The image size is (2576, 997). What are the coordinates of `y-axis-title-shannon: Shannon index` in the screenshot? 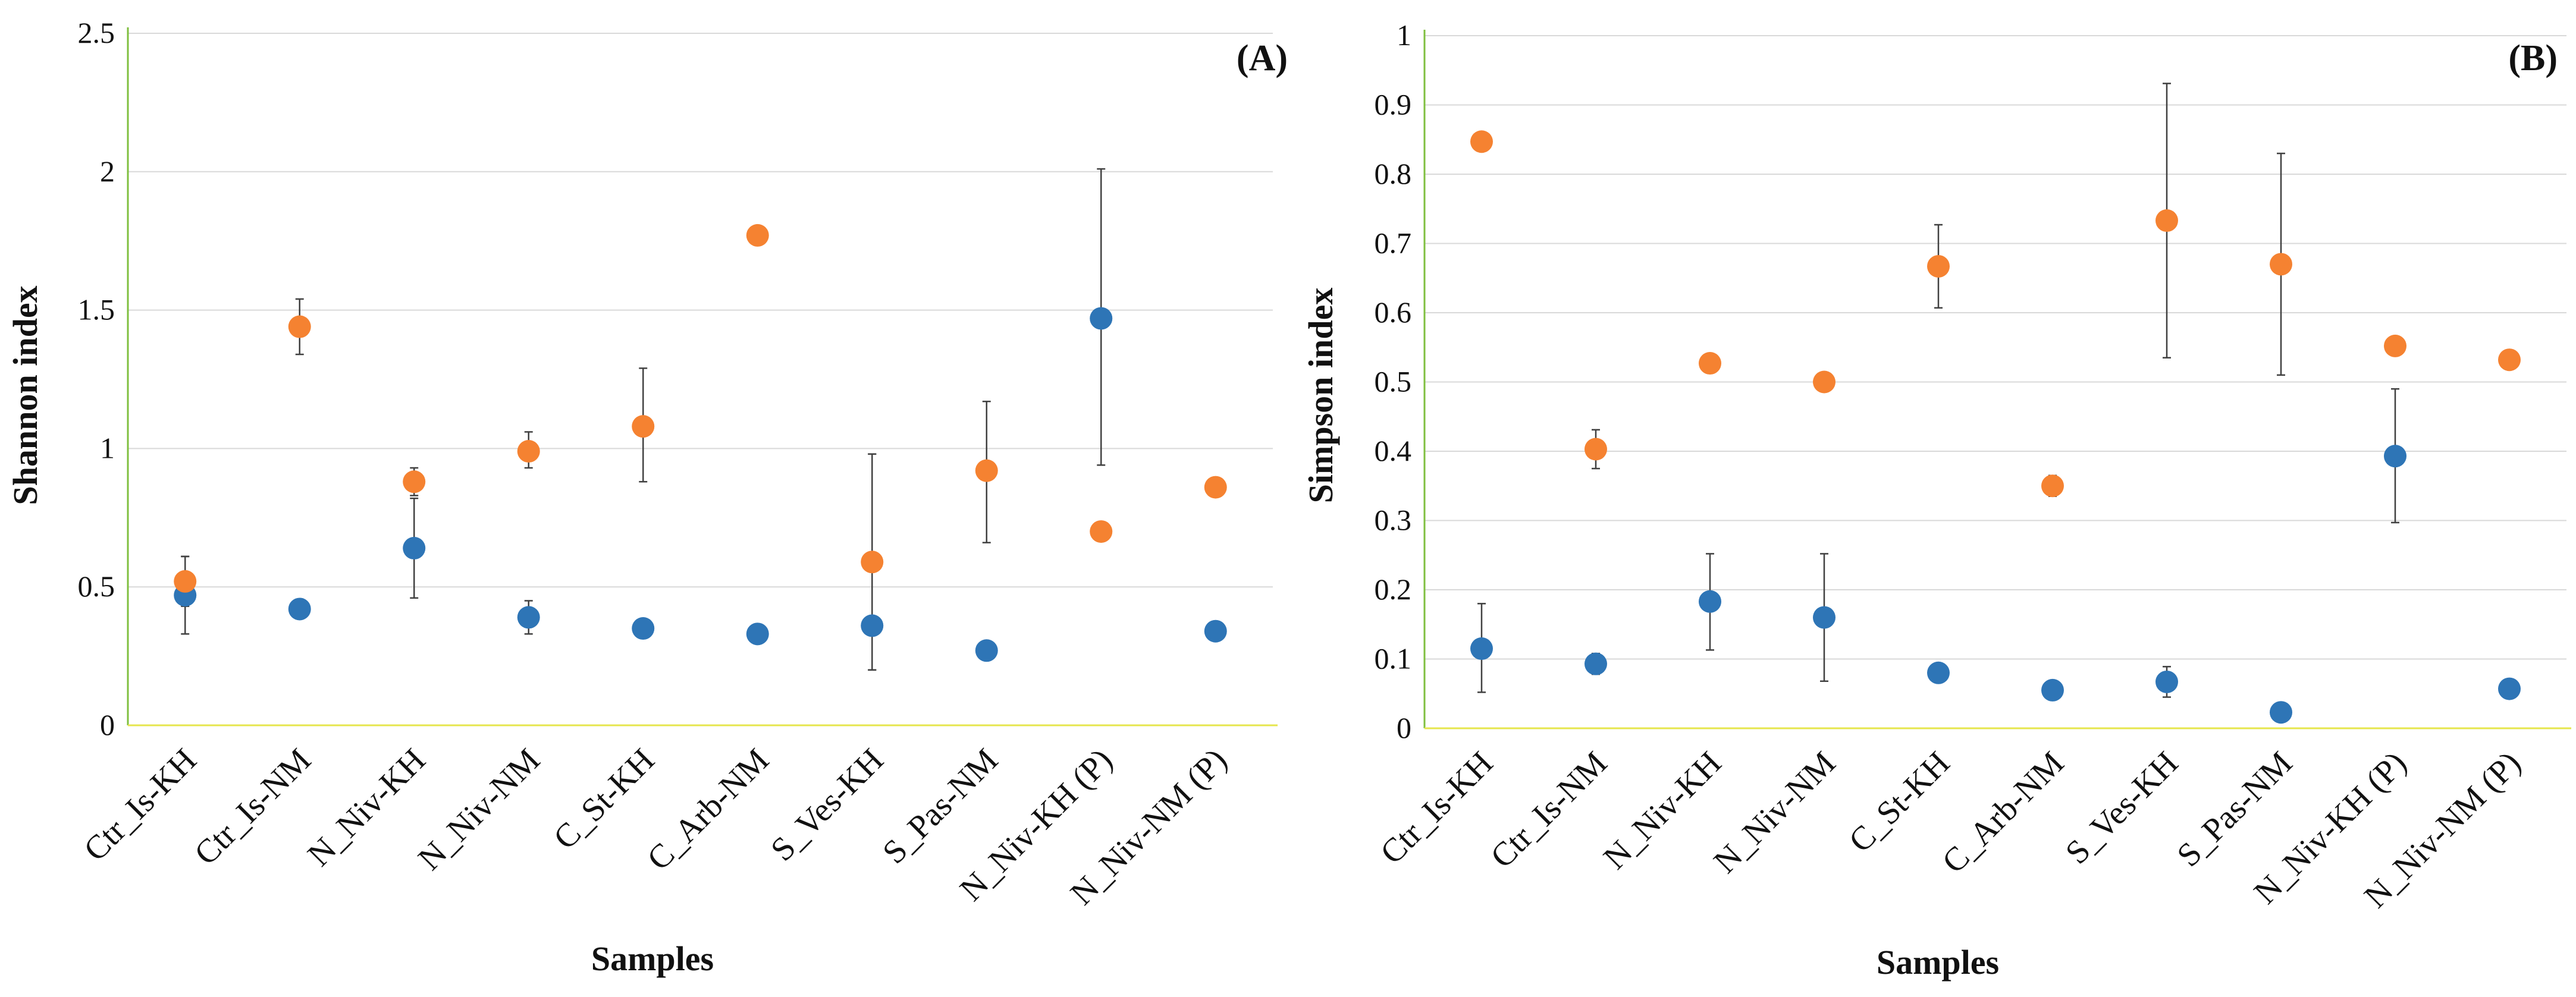 It's located at (25, 395).